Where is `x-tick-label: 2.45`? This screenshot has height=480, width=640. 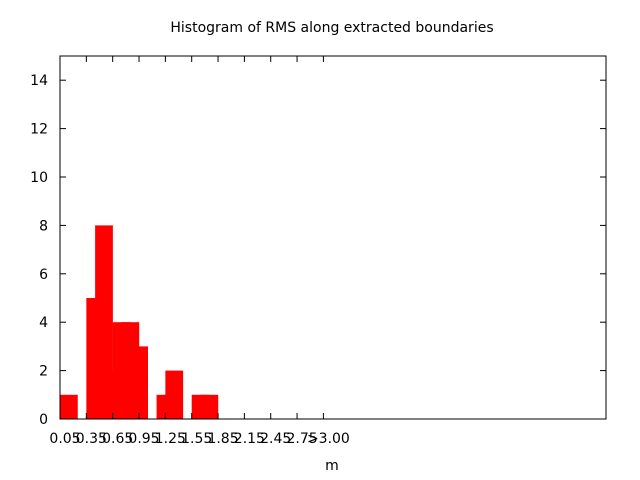
x-tick-label: 2.45 is located at coordinates (275, 439).